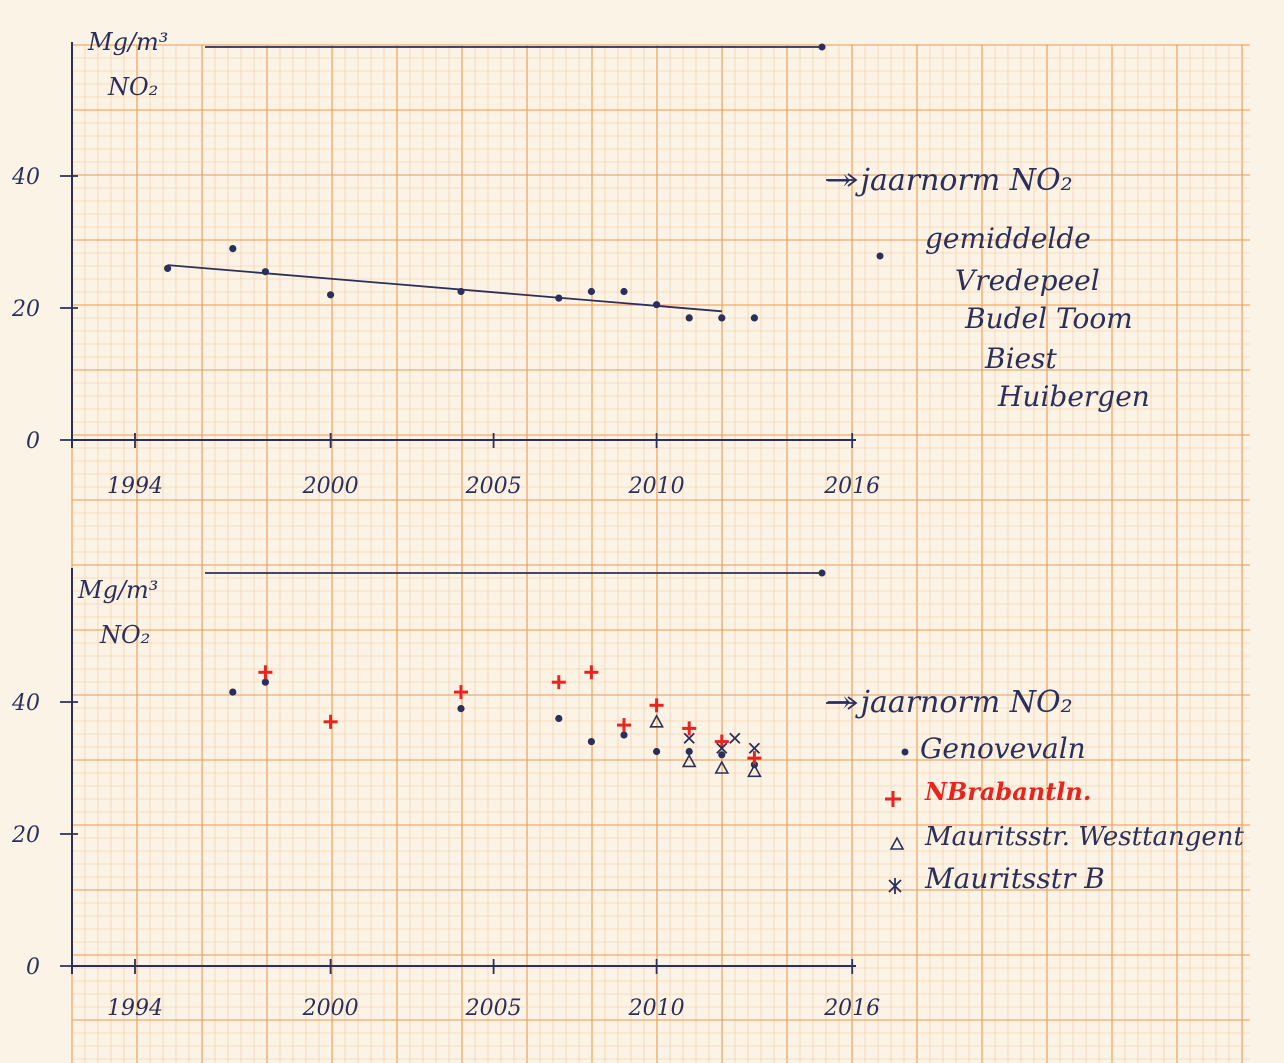 This screenshot has width=1284, height=1063. Describe the element at coordinates (1048, 318) in the screenshot. I see `top-legend-line-3: Budel Toom` at that location.